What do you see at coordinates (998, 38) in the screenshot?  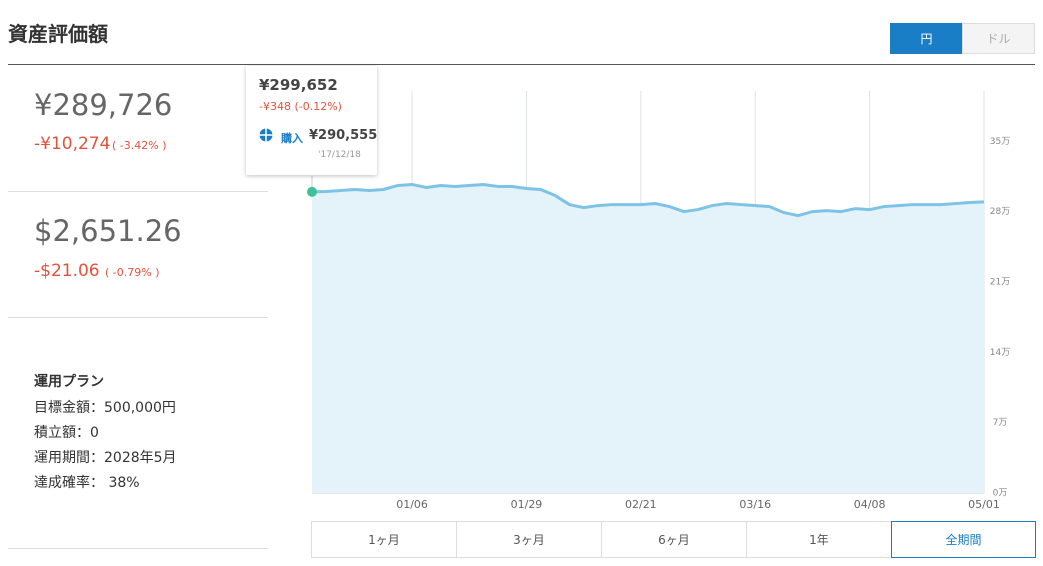 I see `toggle-dollar: ドル` at bounding box center [998, 38].